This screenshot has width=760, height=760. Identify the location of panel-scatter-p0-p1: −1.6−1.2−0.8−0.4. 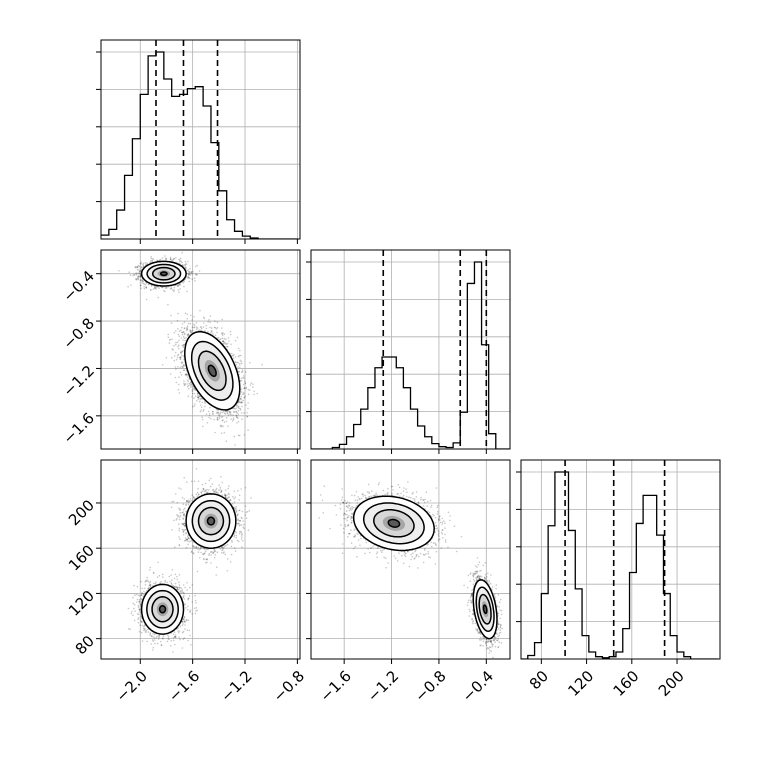
(180, 351).